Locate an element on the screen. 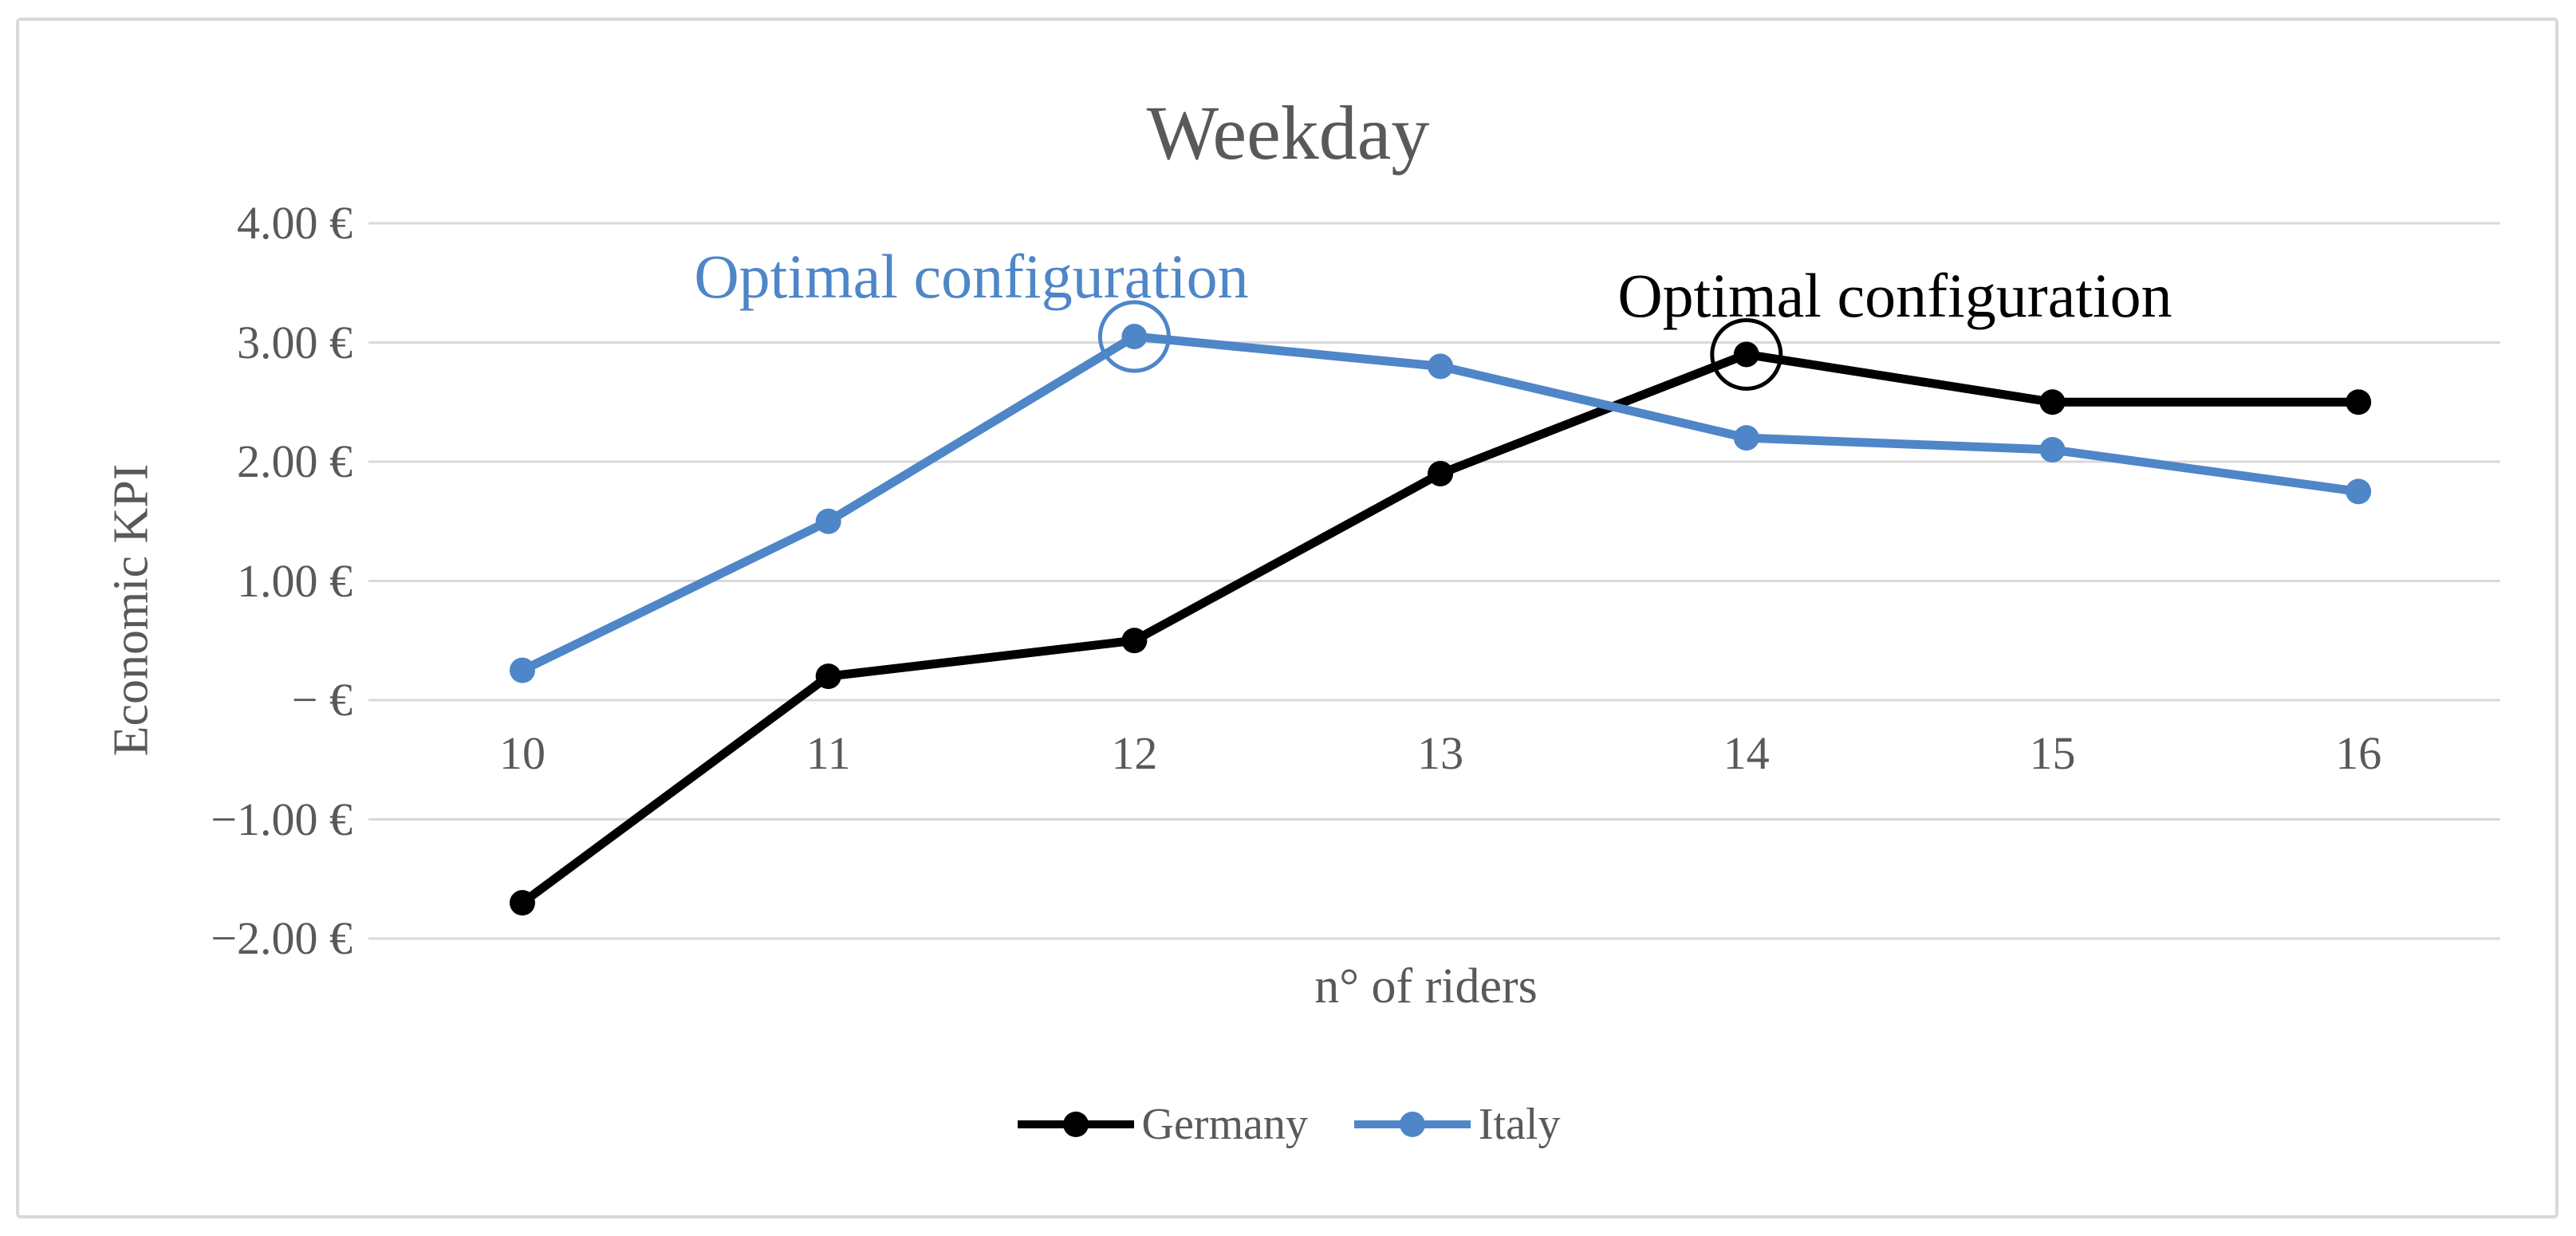 The width and height of the screenshot is (2576, 1236). x-tick-label: 15 is located at coordinates (2052, 753).